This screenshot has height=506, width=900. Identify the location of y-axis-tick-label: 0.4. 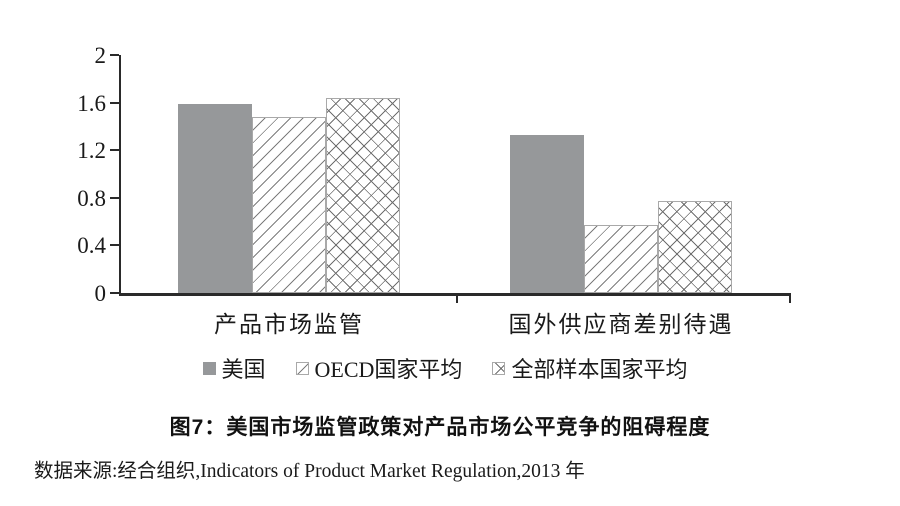
(91, 246).